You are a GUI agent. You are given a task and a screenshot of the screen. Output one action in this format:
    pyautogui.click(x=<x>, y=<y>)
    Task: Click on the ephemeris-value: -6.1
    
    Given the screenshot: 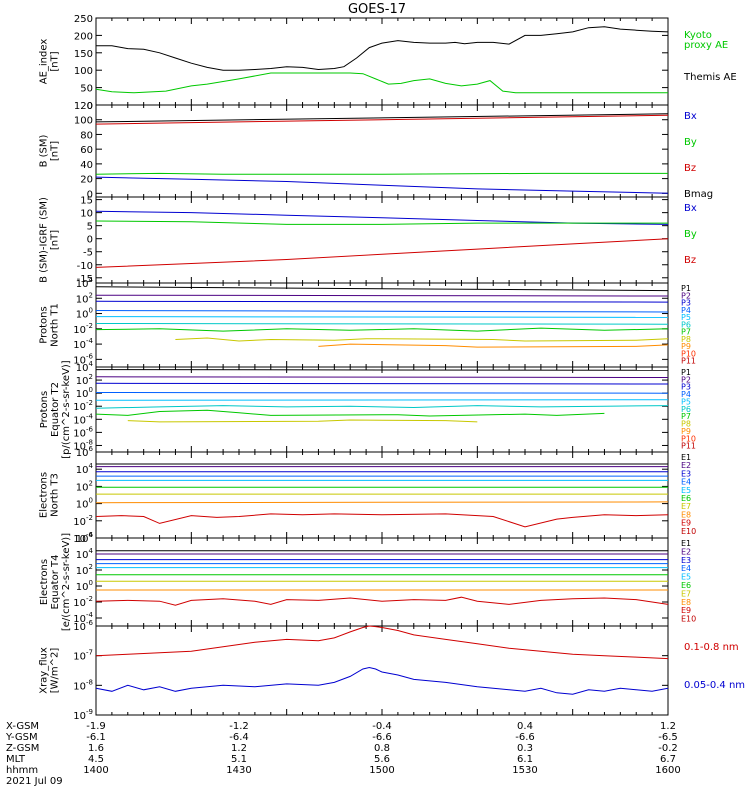 What is the action you would take?
    pyautogui.click(x=96, y=737)
    